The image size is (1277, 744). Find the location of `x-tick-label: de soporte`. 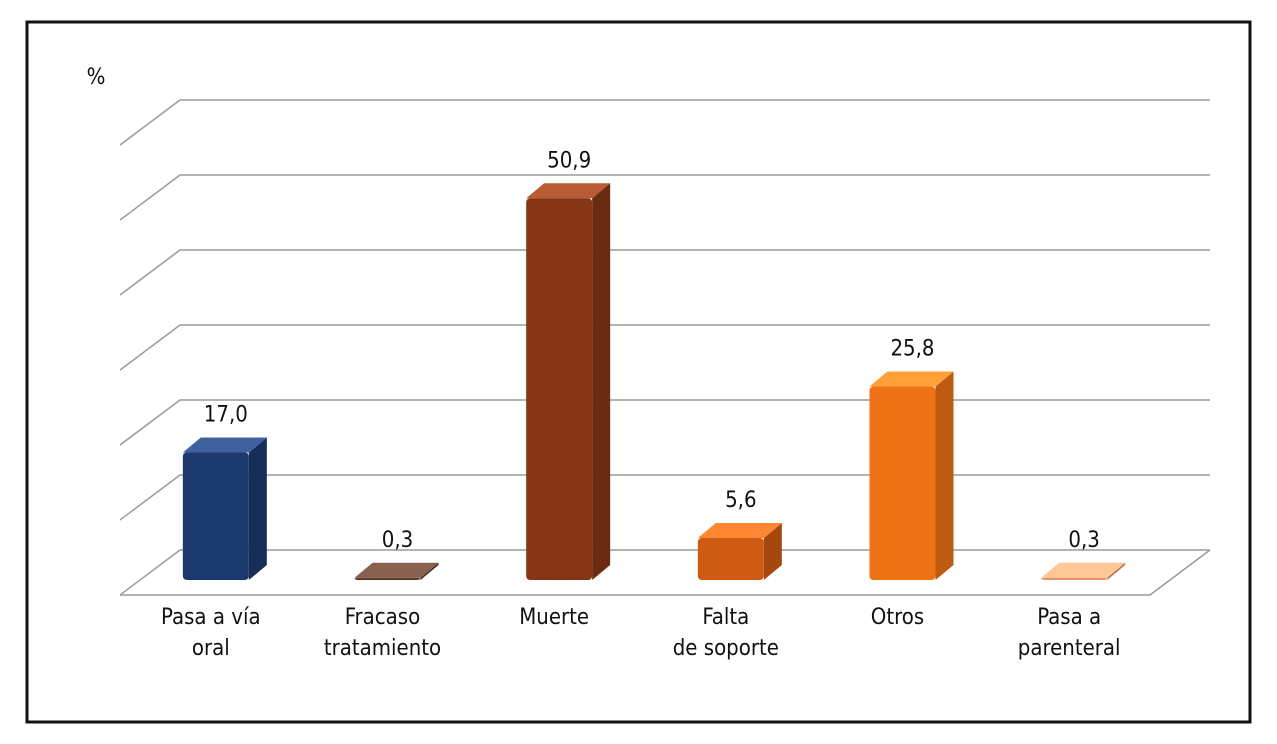

x-tick-label: de soporte is located at coordinates (726, 648).